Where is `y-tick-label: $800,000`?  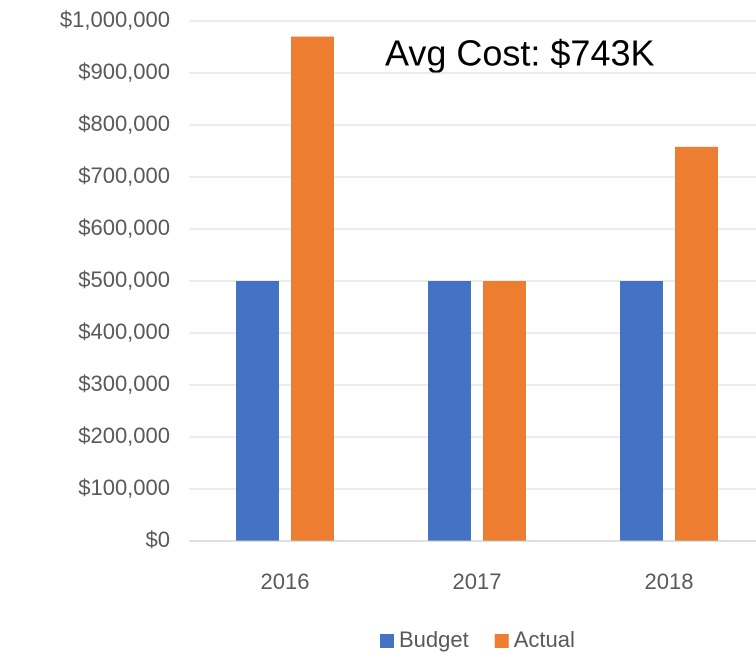
y-tick-label: $800,000 is located at coordinates (124, 123).